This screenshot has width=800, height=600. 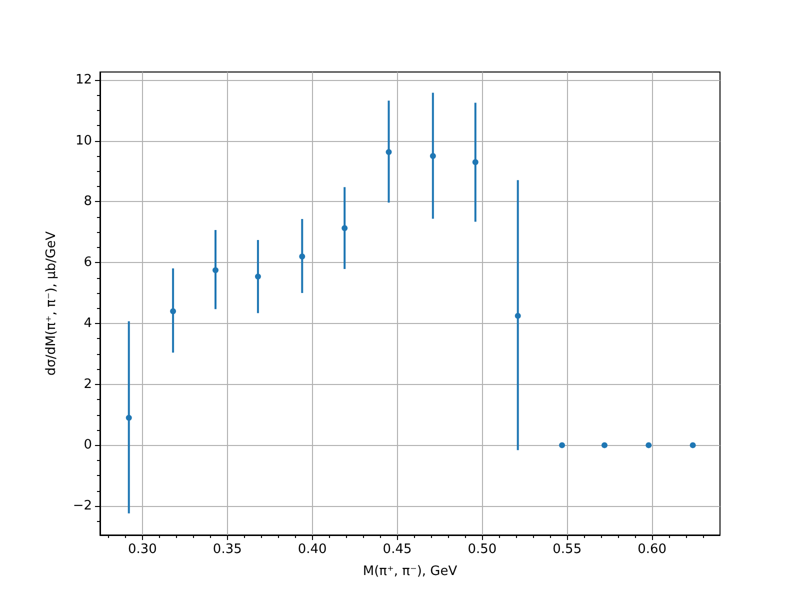 What do you see at coordinates (88, 384) in the screenshot?
I see `y-tick-label: 2` at bounding box center [88, 384].